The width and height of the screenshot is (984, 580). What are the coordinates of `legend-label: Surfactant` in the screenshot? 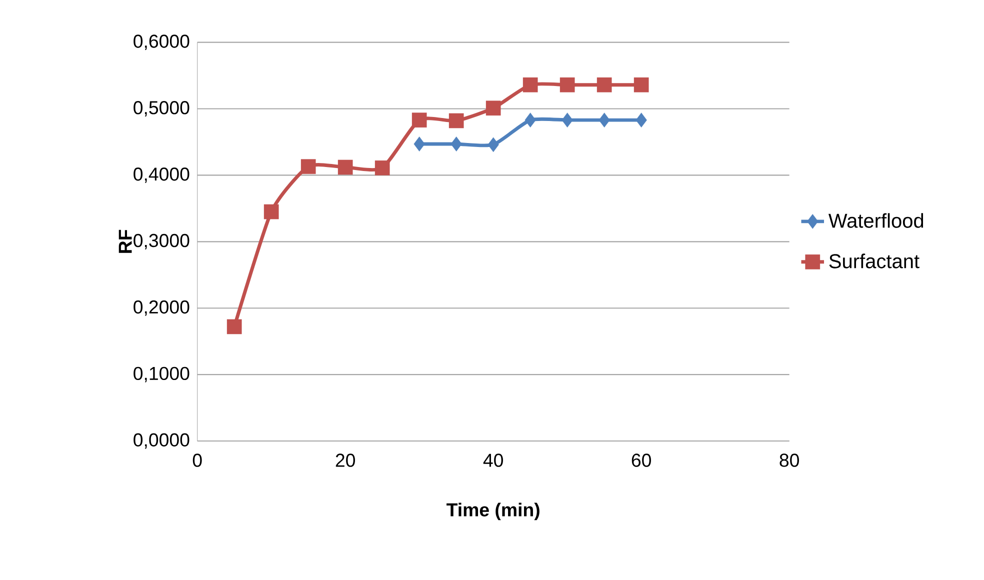 It's located at (874, 261).